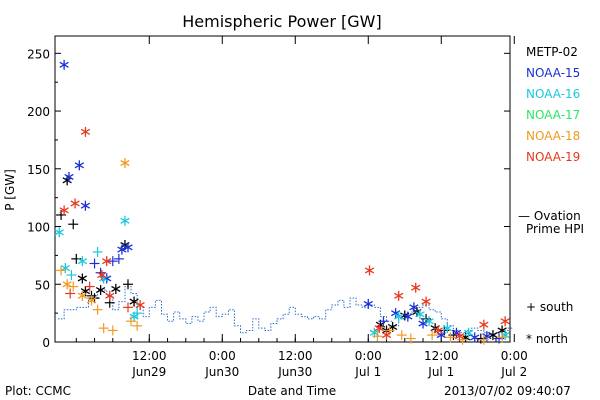 The height and width of the screenshot is (400, 600). Describe the element at coordinates (553, 136) in the screenshot. I see `legend-item: NOAA-18` at that location.